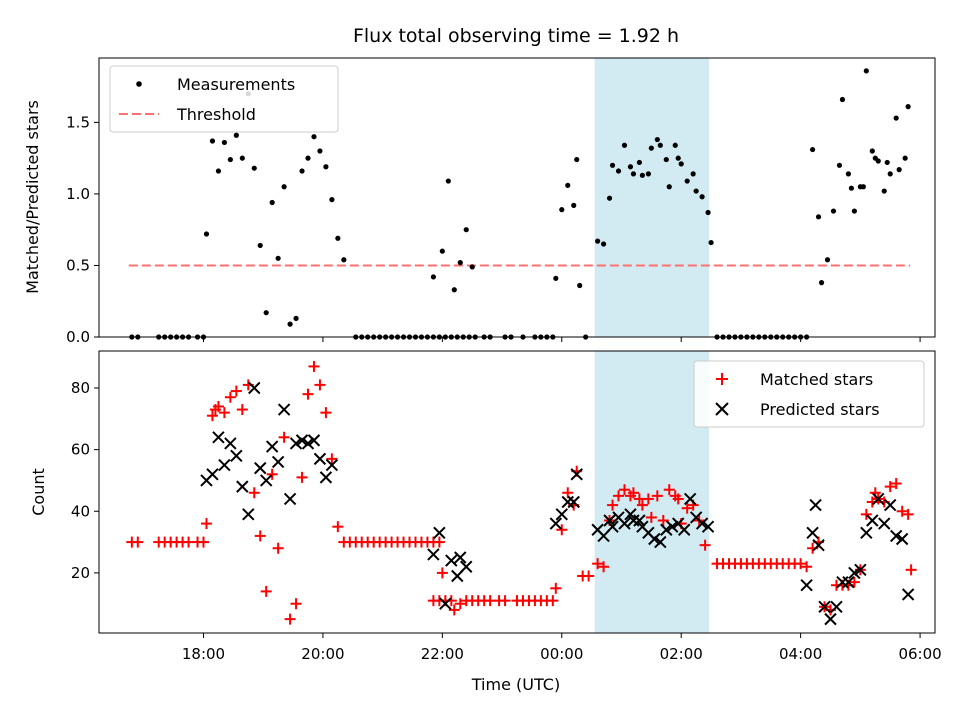 The image size is (960, 724). What do you see at coordinates (203, 654) in the screenshot?
I see `x-tick-label: 18:00` at bounding box center [203, 654].